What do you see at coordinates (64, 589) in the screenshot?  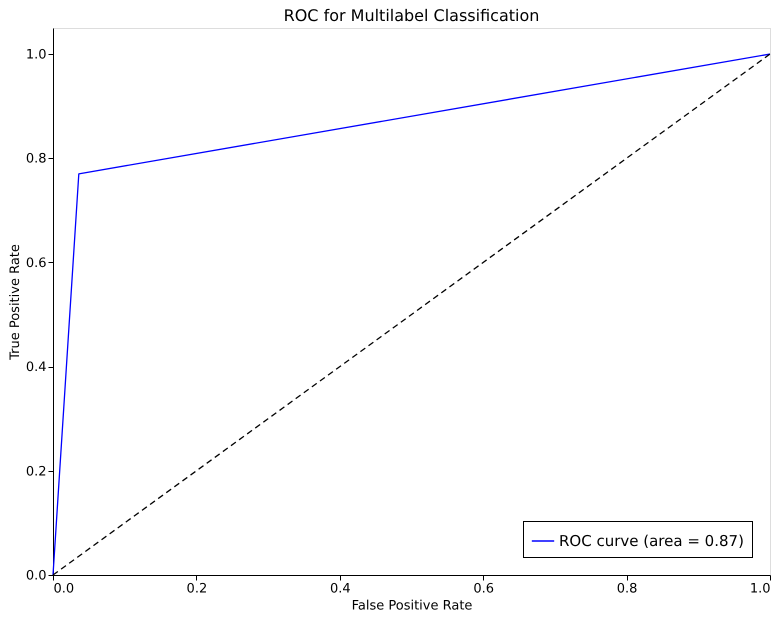 I see `x-tick-label: 0.0` at bounding box center [64, 589].